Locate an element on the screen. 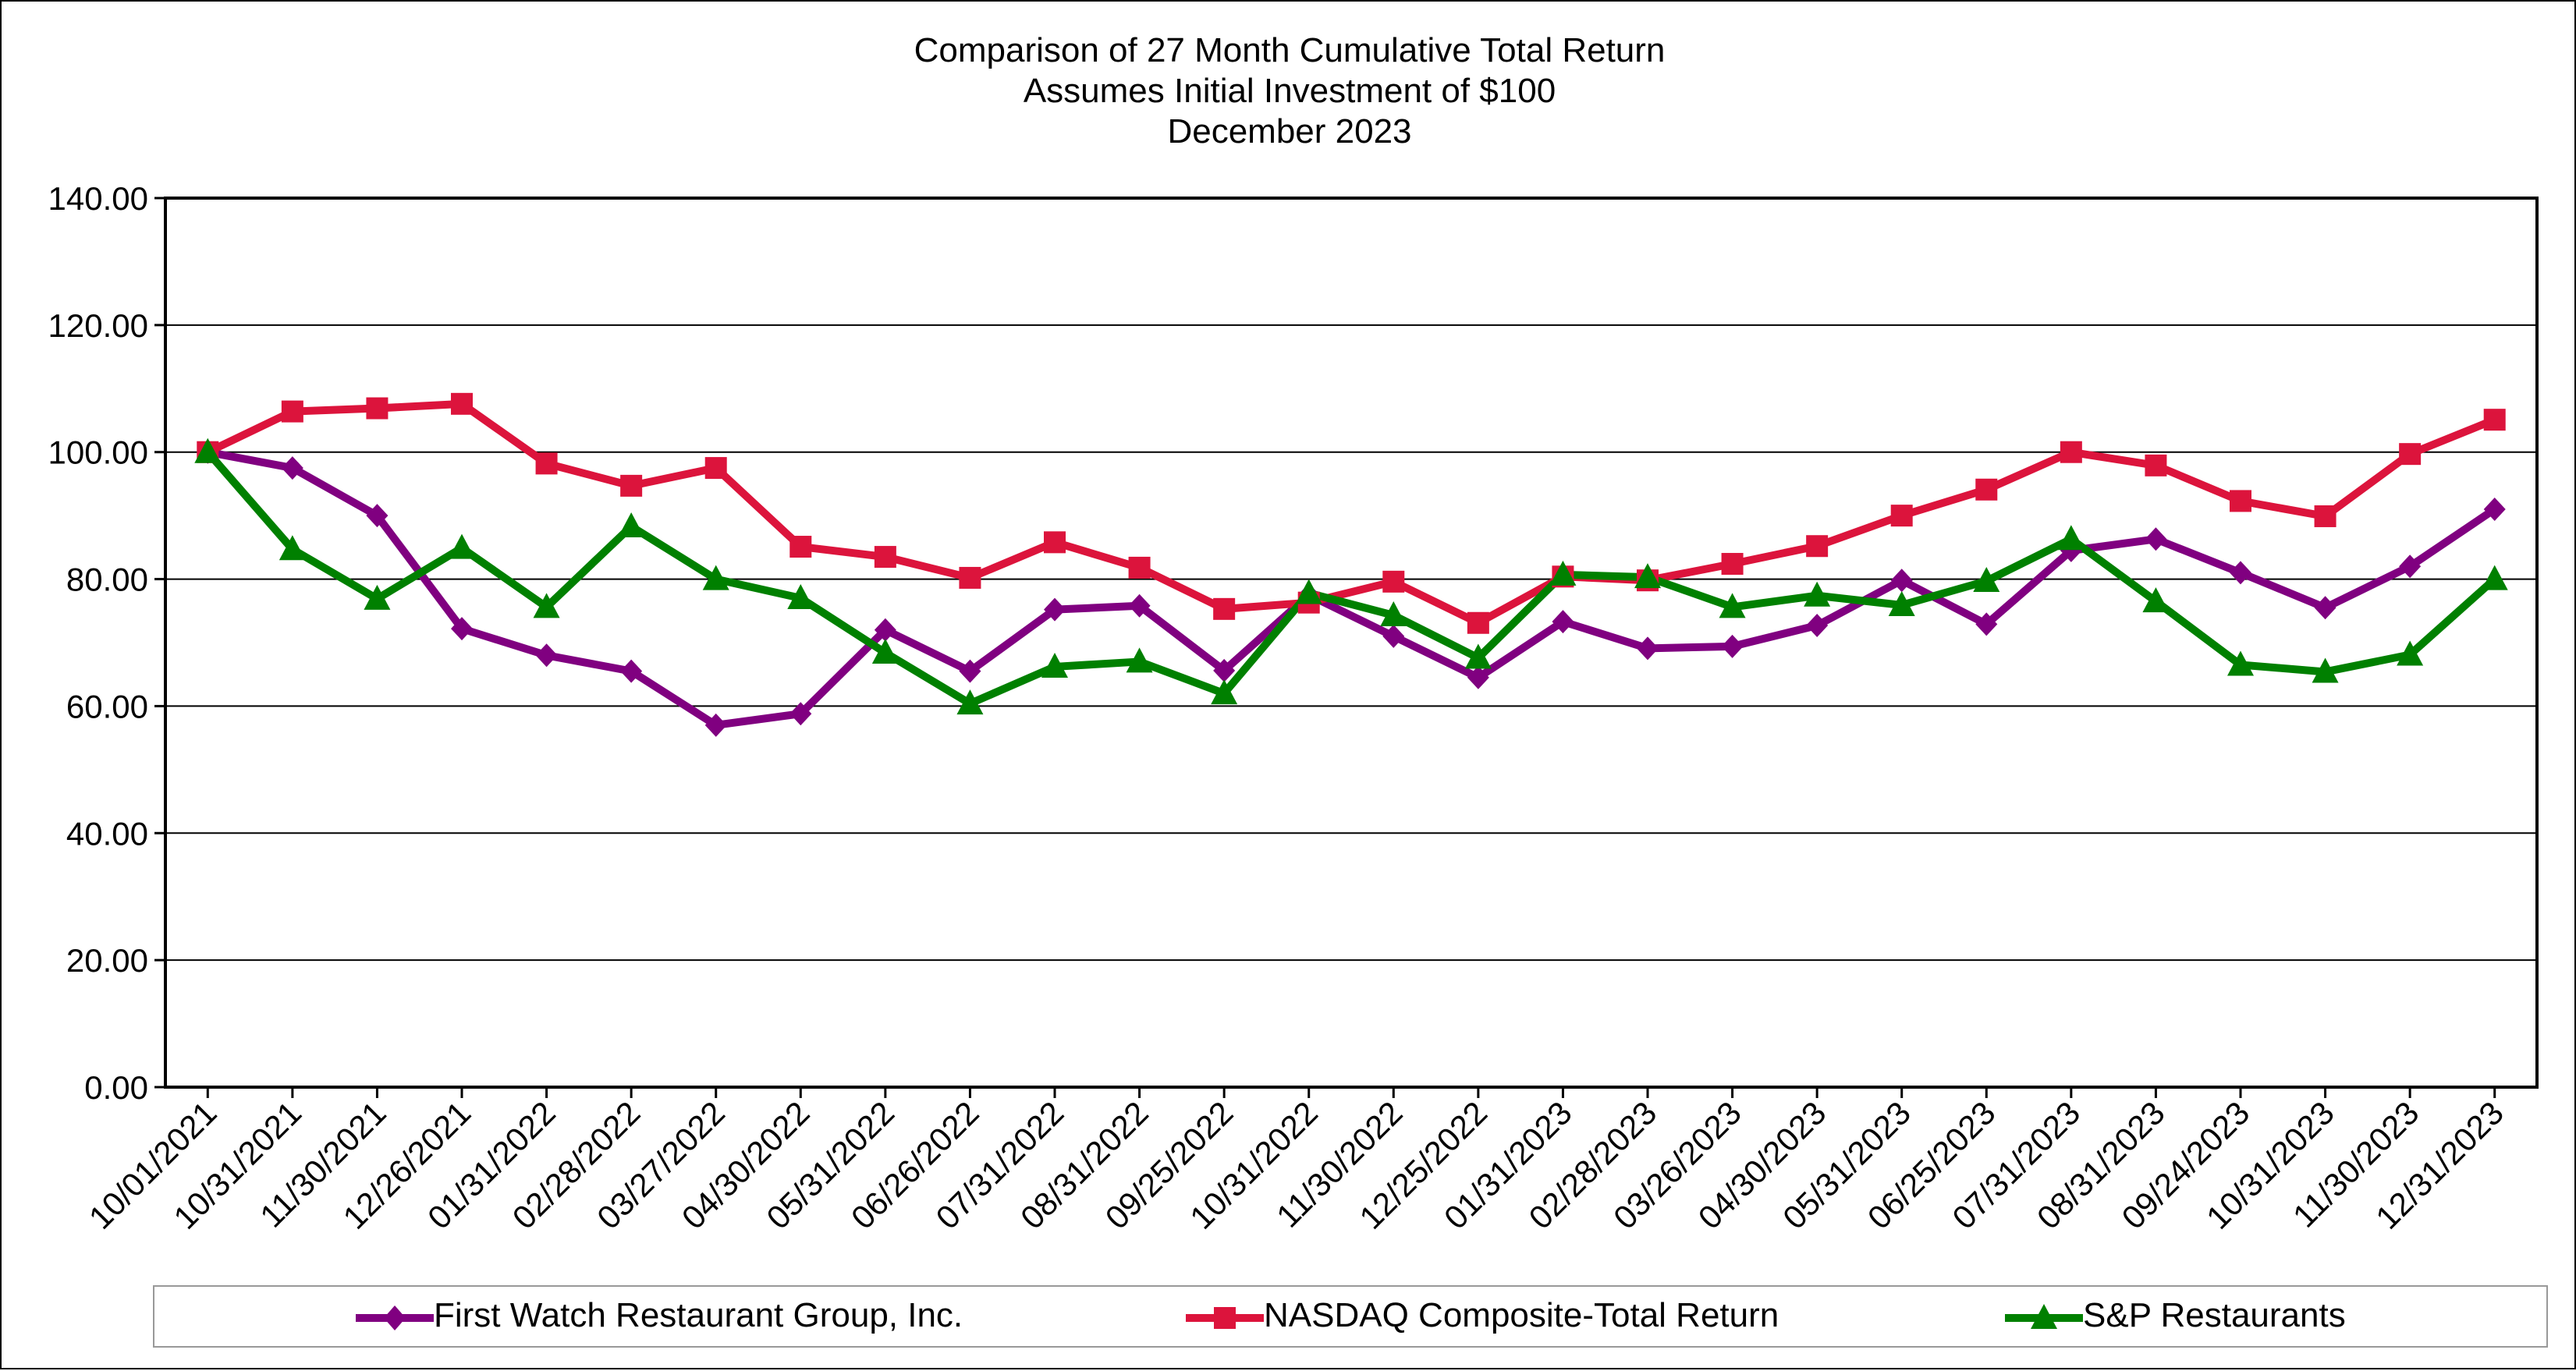  y-tick-label: 140.00 is located at coordinates (98, 198).